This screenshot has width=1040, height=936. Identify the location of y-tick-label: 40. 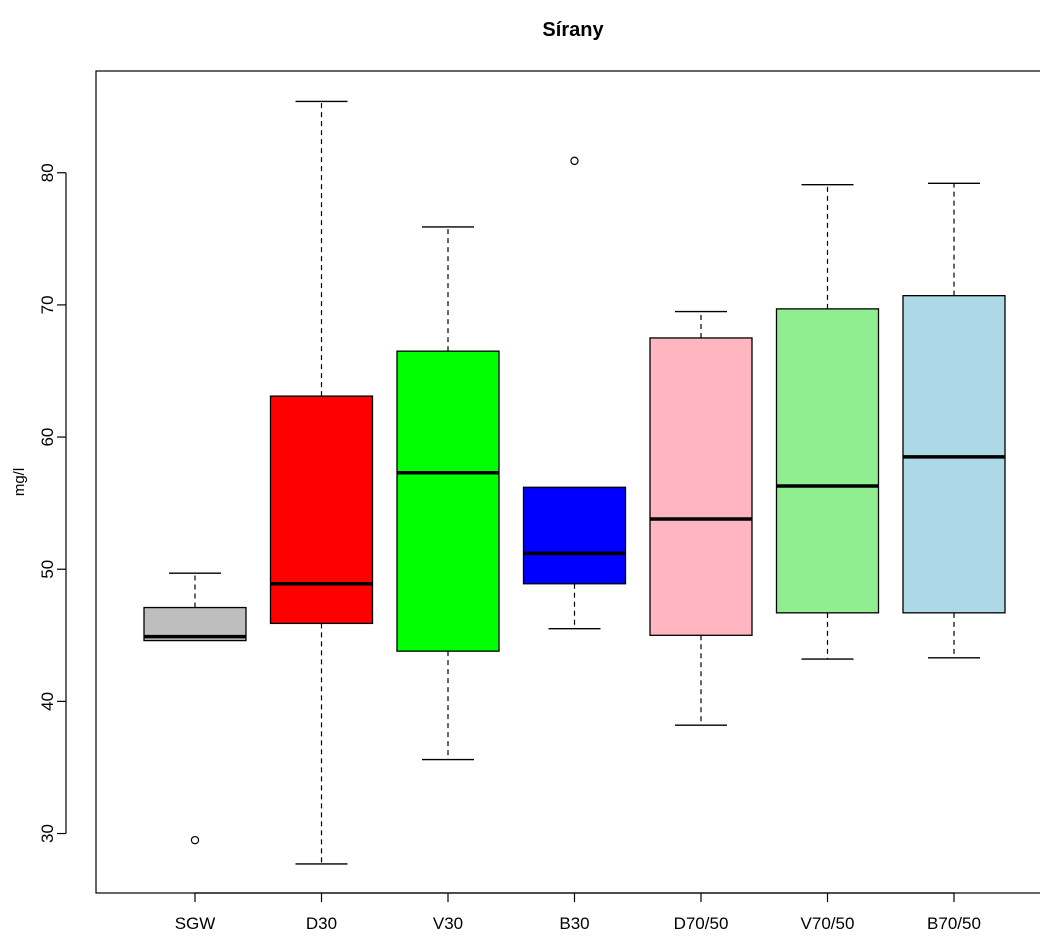
(47, 701).